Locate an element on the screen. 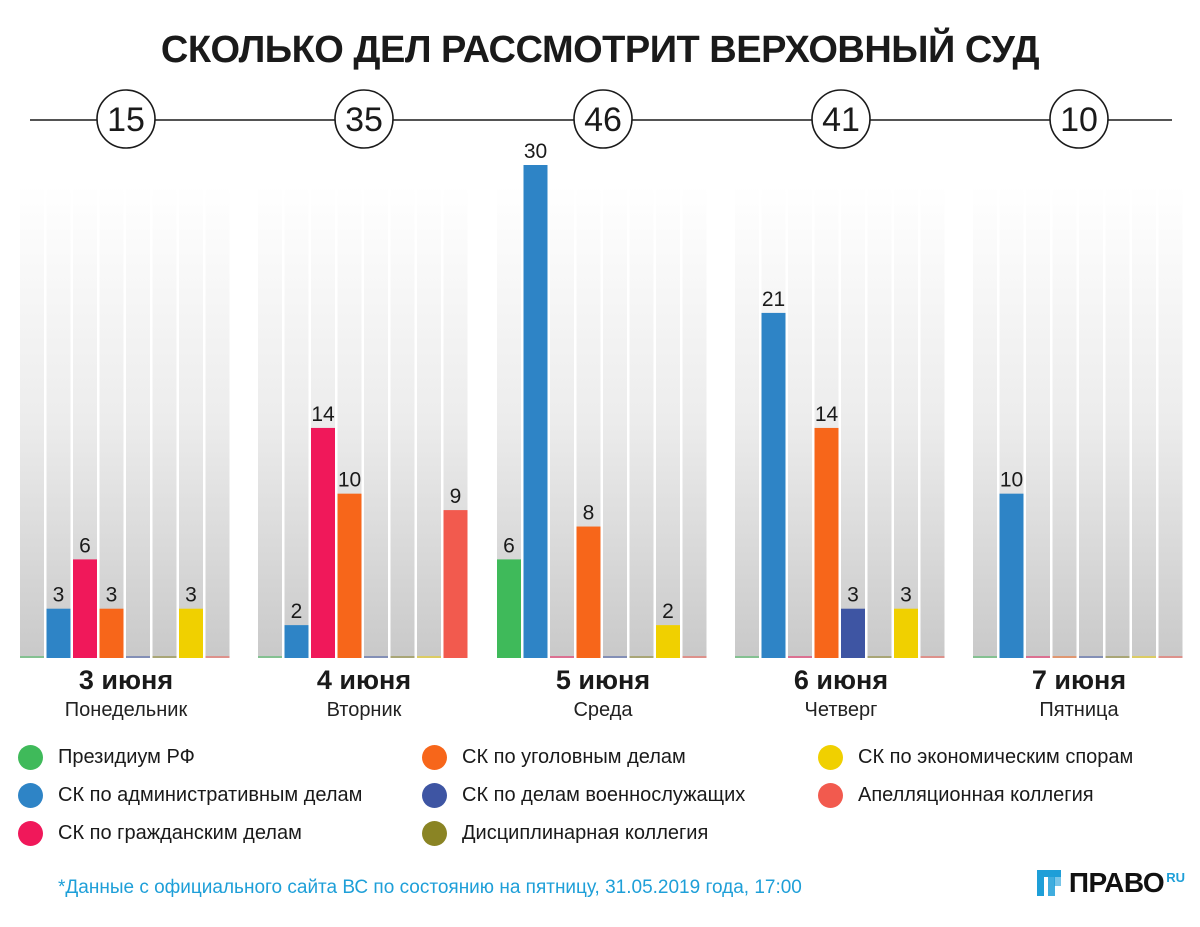  value-label: 21 is located at coordinates (773, 299).